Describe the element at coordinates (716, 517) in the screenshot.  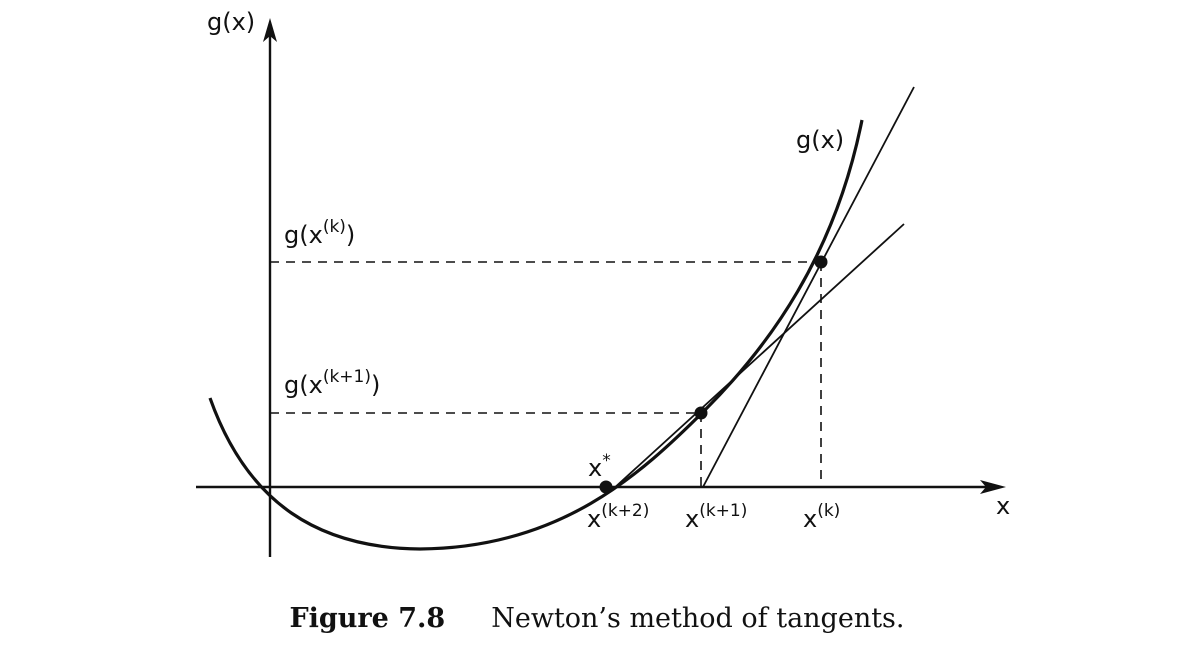
I see `label-x-k1: x(k+1)` at that location.